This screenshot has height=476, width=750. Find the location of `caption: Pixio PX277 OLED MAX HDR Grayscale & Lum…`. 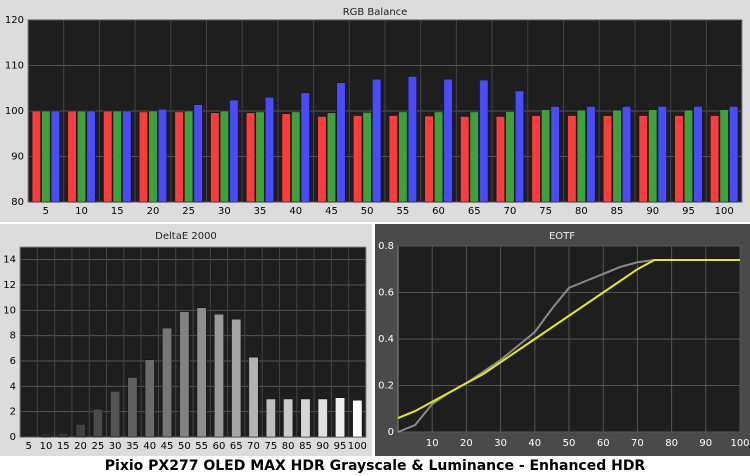

caption: Pixio PX277 OLED MAX HDR Grayscale & Lum… is located at coordinates (375, 466).